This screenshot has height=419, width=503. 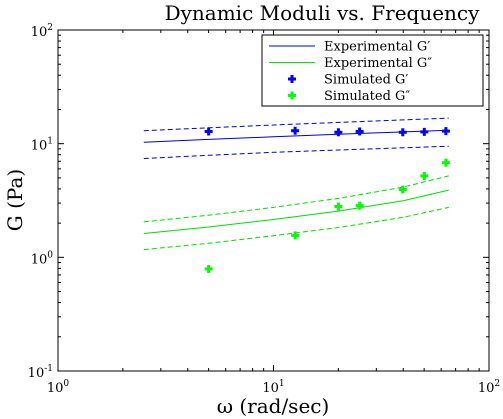 I want to click on y-tick-label: 10¹, so click(x=42, y=145).